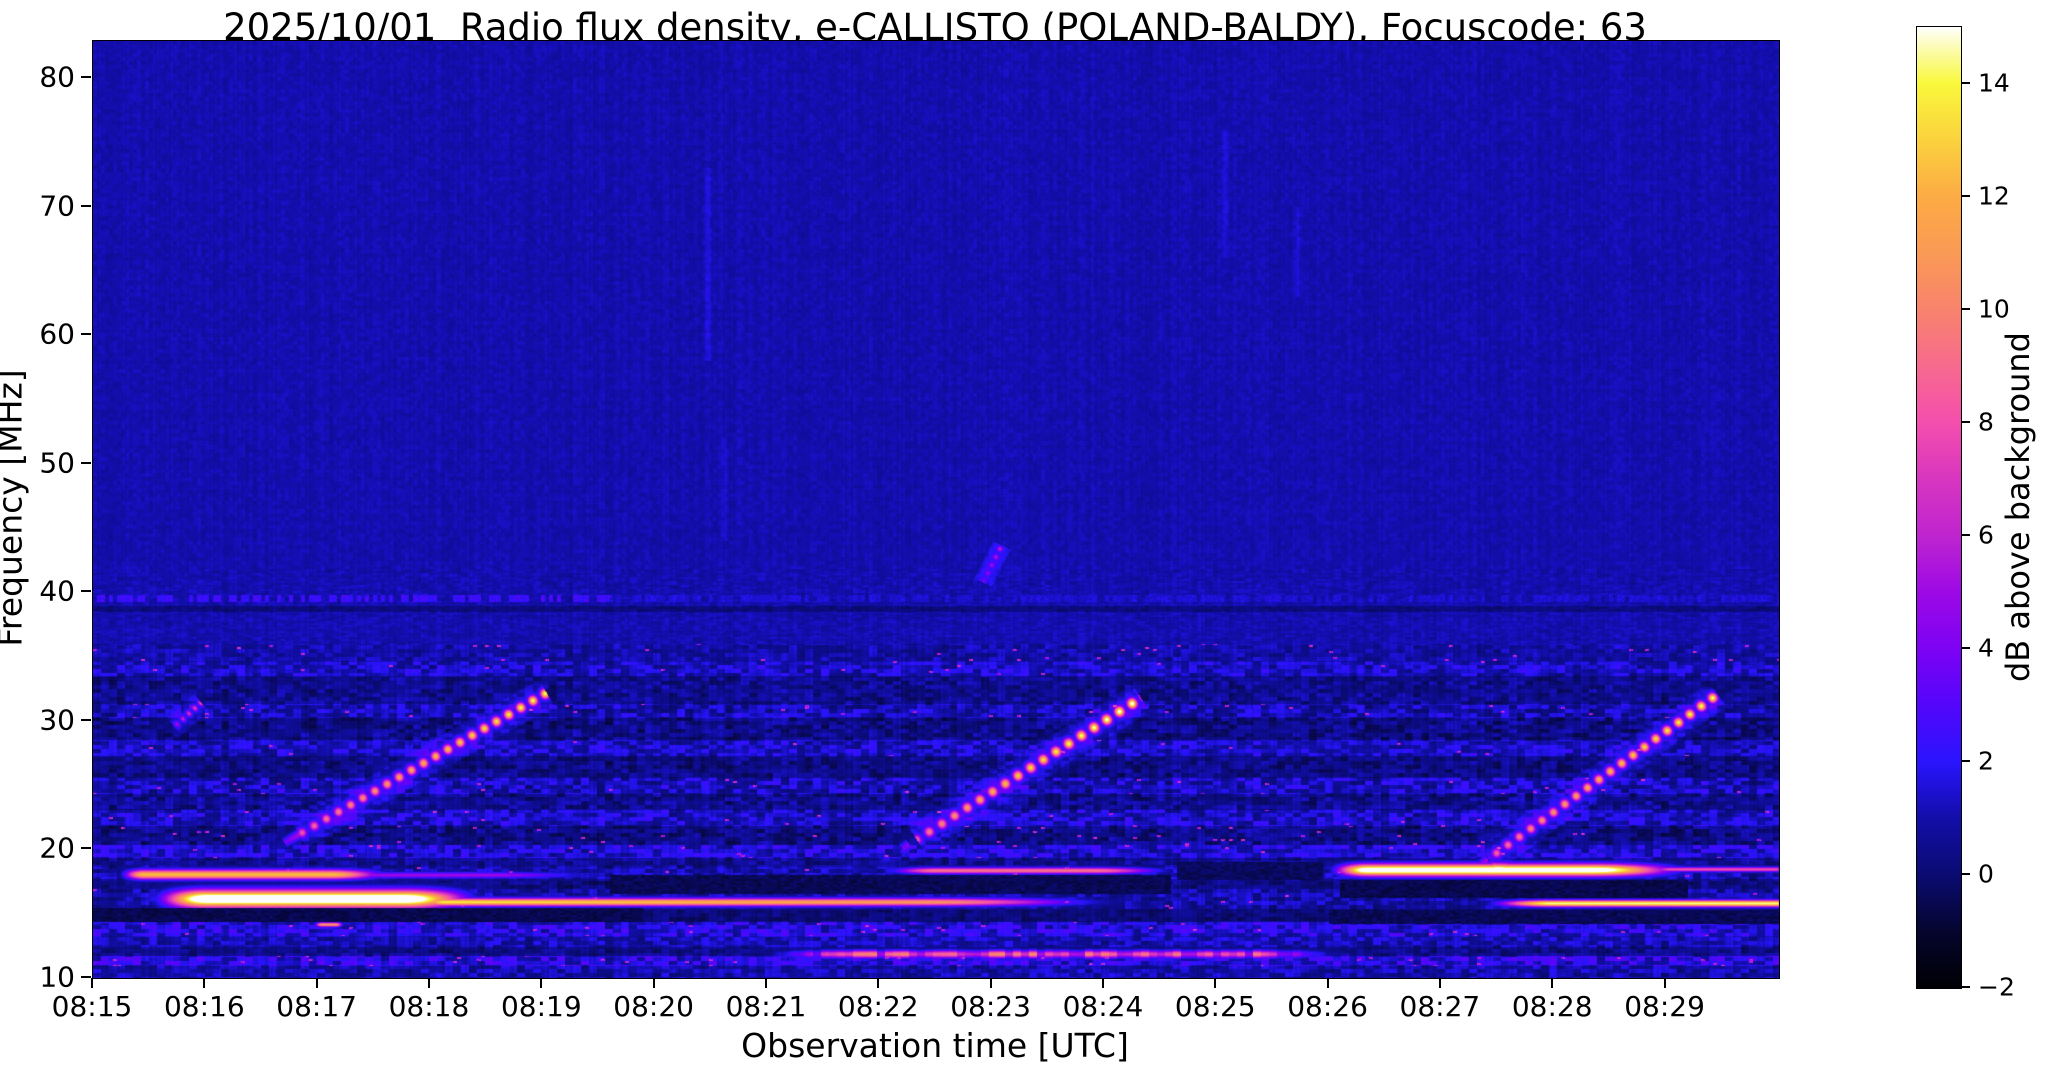 This screenshot has height=1067, width=2047. What do you see at coordinates (1939, 507) in the screenshot?
I see `colorbar` at bounding box center [1939, 507].